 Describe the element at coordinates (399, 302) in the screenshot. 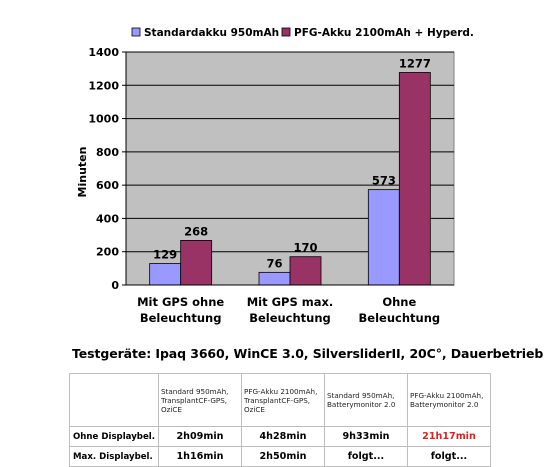

I see `x-tick-label: Ohne` at that location.